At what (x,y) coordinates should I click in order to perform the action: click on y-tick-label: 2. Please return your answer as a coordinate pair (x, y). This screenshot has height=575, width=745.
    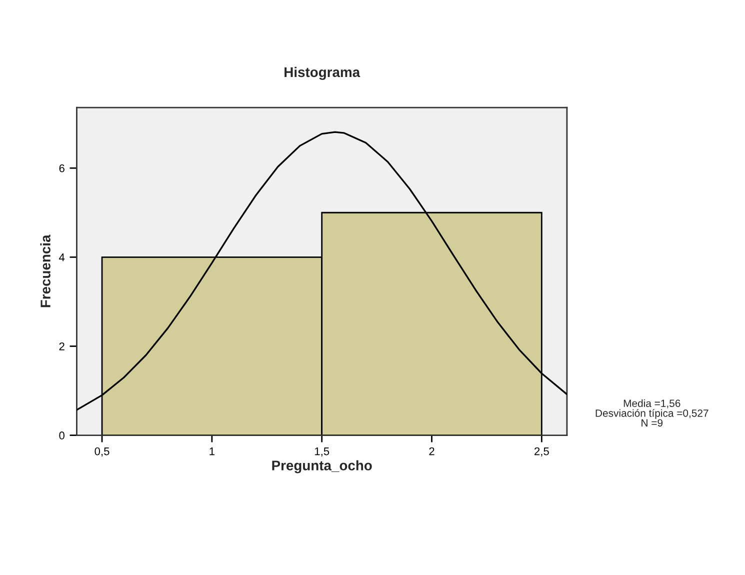
    Looking at the image, I should click on (61, 346).